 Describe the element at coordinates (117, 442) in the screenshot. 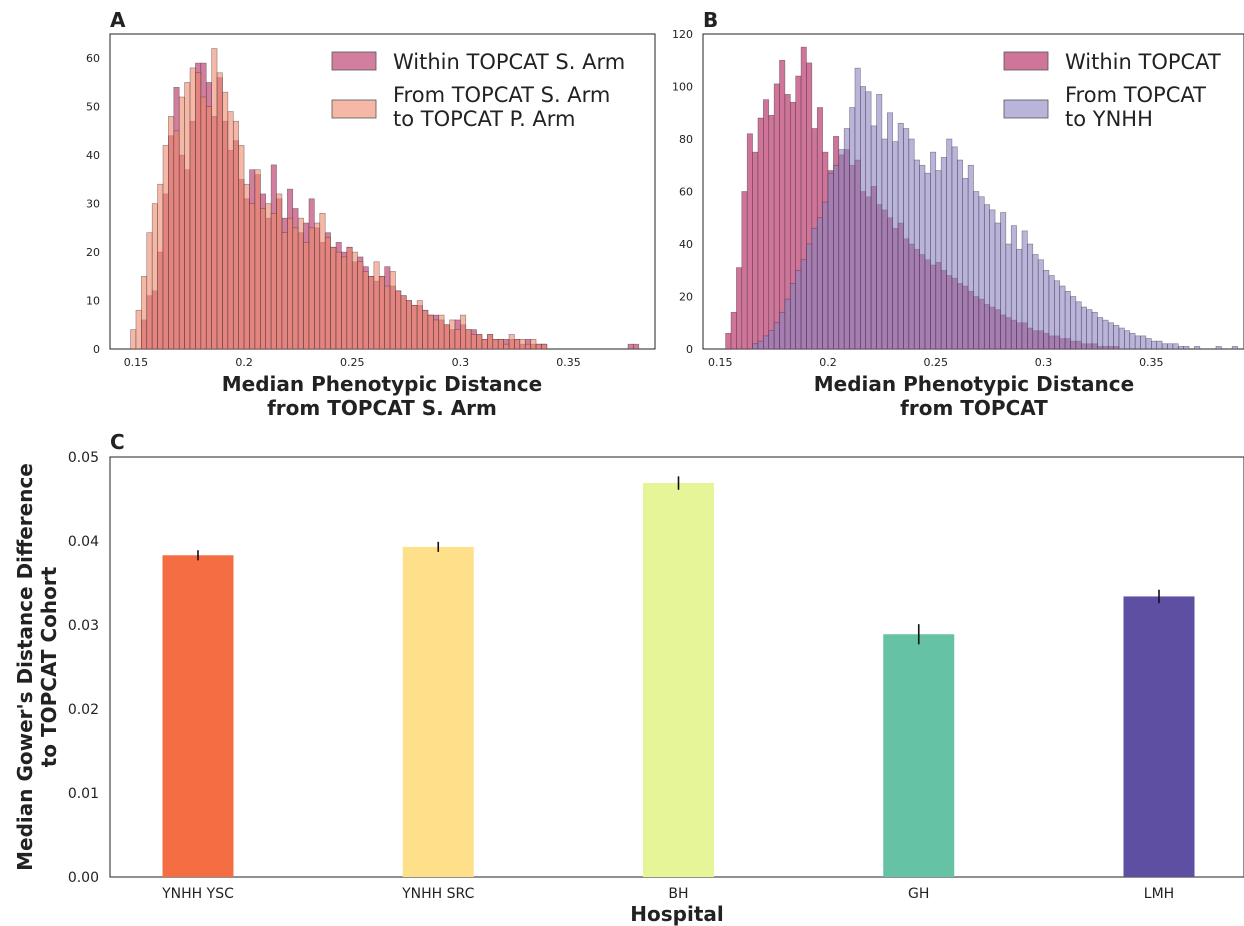

I see `panel-c-label: C` at that location.